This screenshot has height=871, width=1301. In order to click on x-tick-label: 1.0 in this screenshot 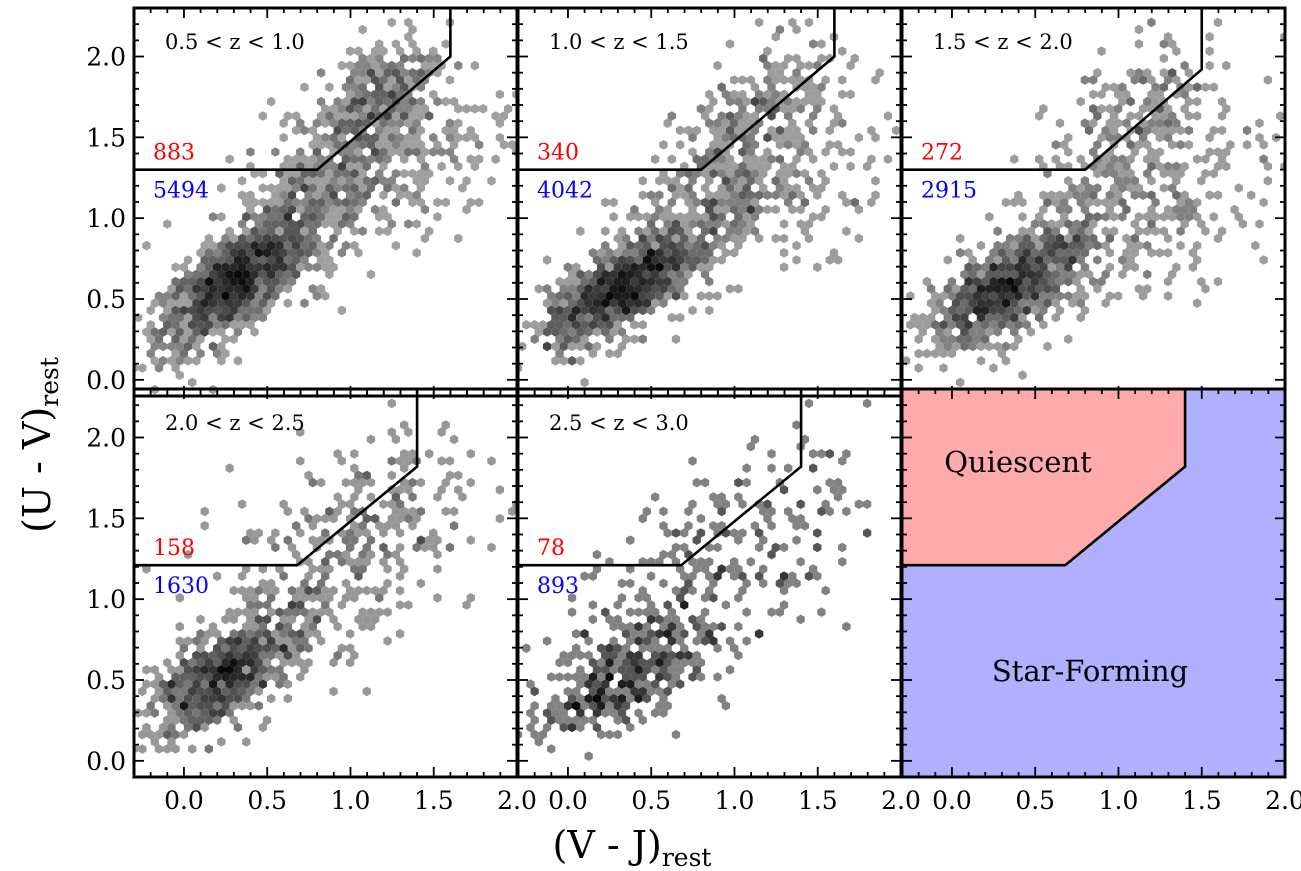, I will do `click(1119, 800)`.